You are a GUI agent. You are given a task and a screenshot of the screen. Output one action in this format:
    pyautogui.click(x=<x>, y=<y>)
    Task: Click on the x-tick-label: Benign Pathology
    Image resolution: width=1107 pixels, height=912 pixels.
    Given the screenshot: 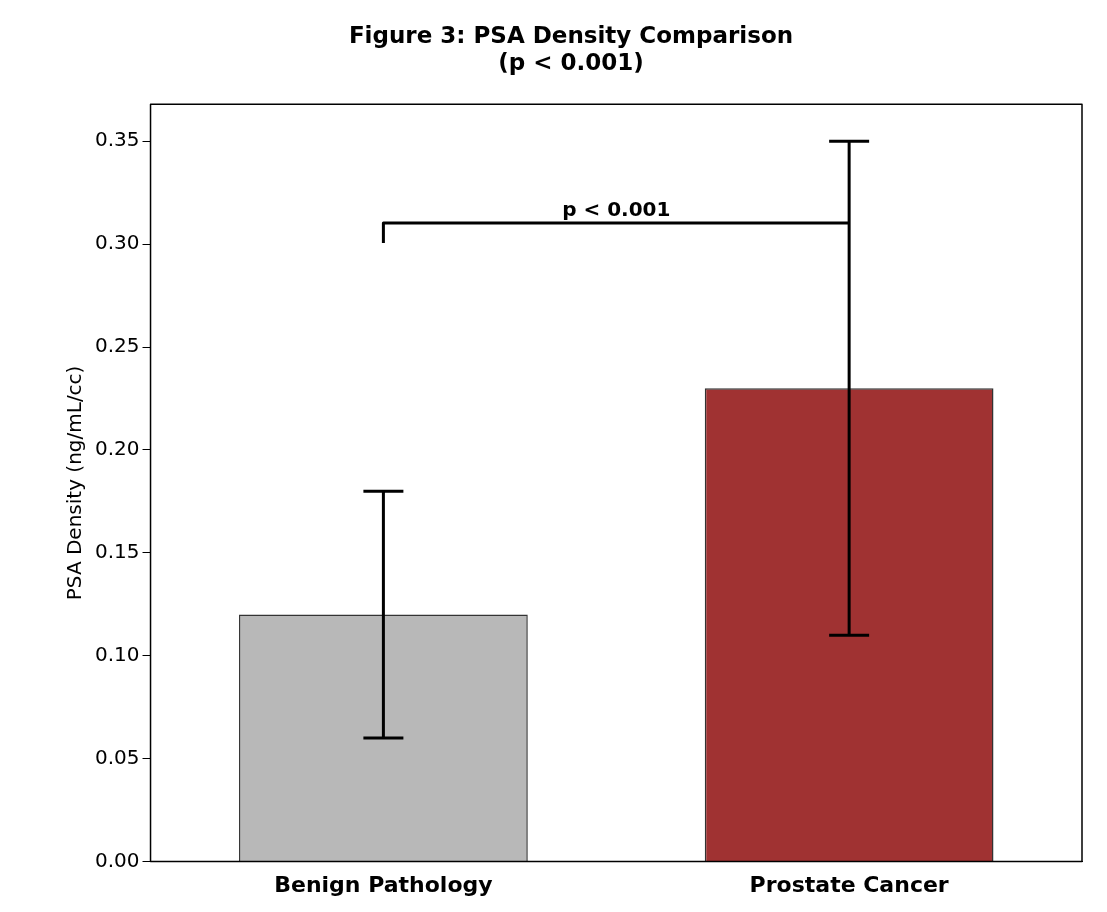 What is the action you would take?
    pyautogui.click(x=383, y=884)
    